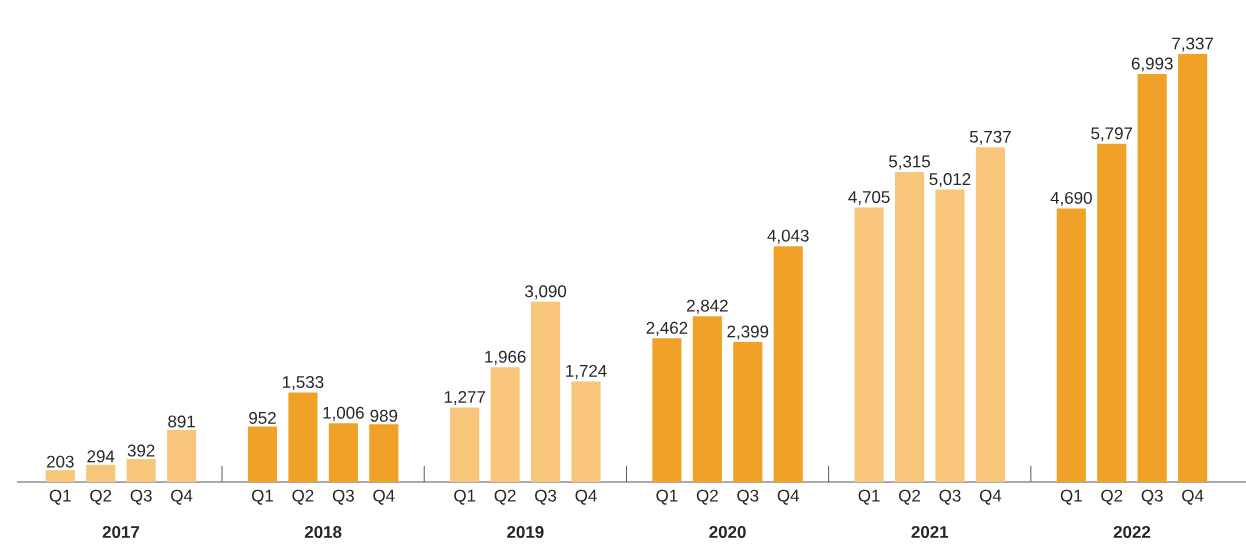 Image resolution: width=1246 pixels, height=556 pixels. What do you see at coordinates (323, 531) in the screenshot?
I see `text: 2018` at bounding box center [323, 531].